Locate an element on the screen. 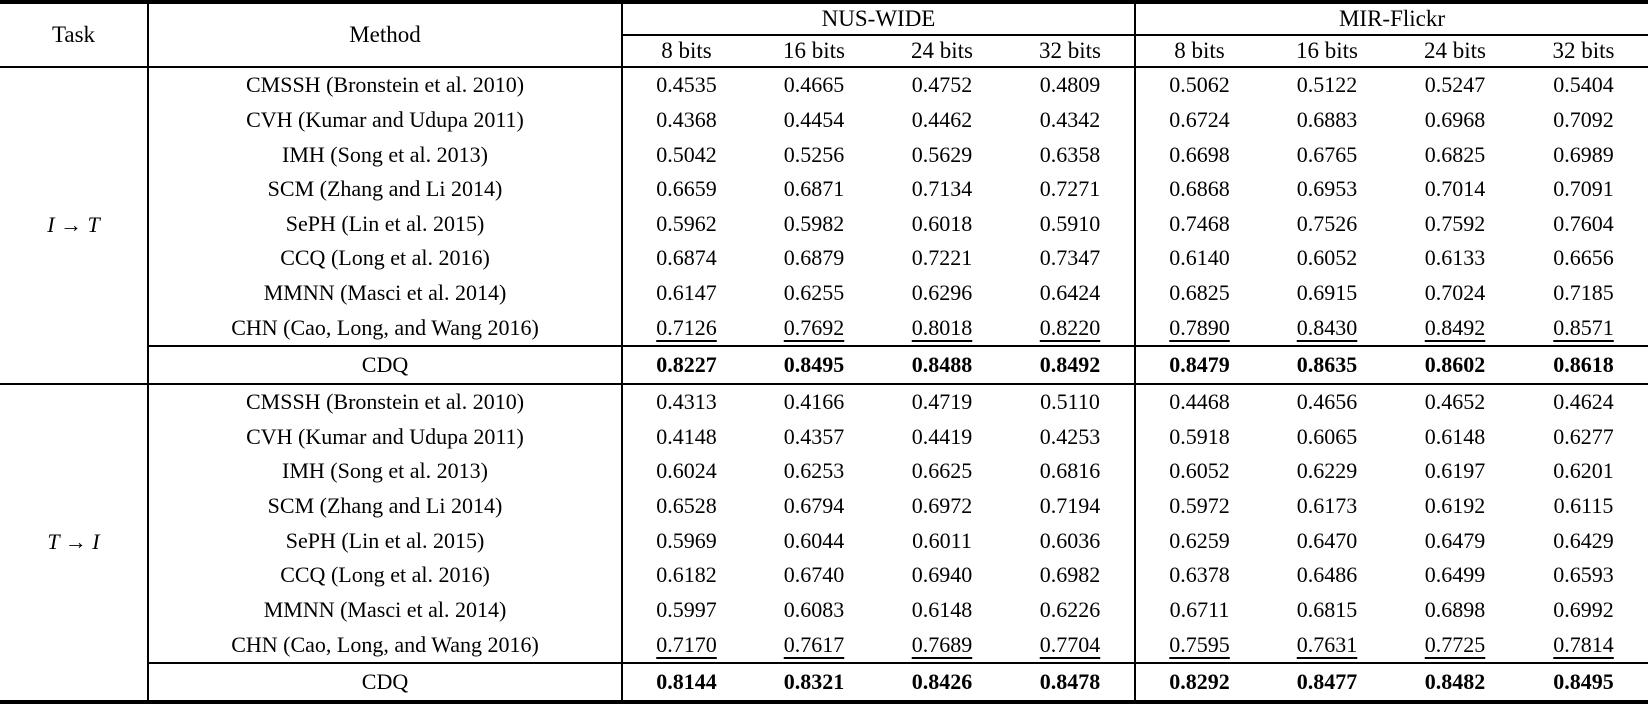 Image resolution: width=1648 pixels, height=704 pixels. value-cell: 0.7185 is located at coordinates (1583, 292).